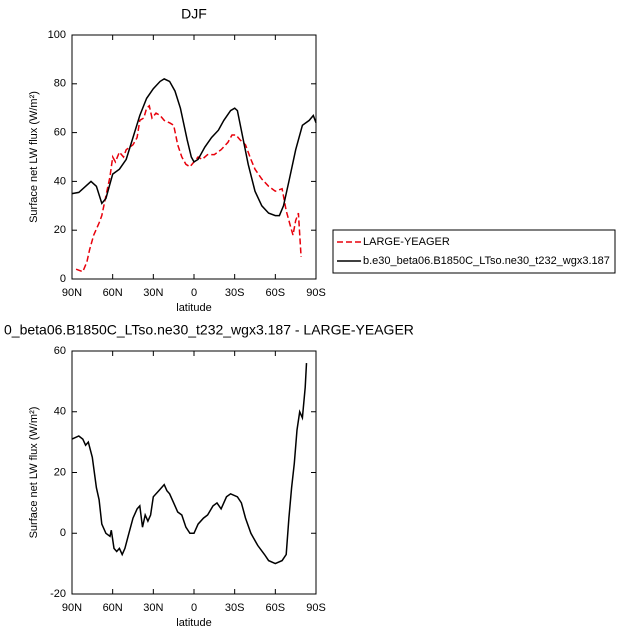 The height and width of the screenshot is (642, 642). I want to click on y-tick-label: -20, so click(58, 594).